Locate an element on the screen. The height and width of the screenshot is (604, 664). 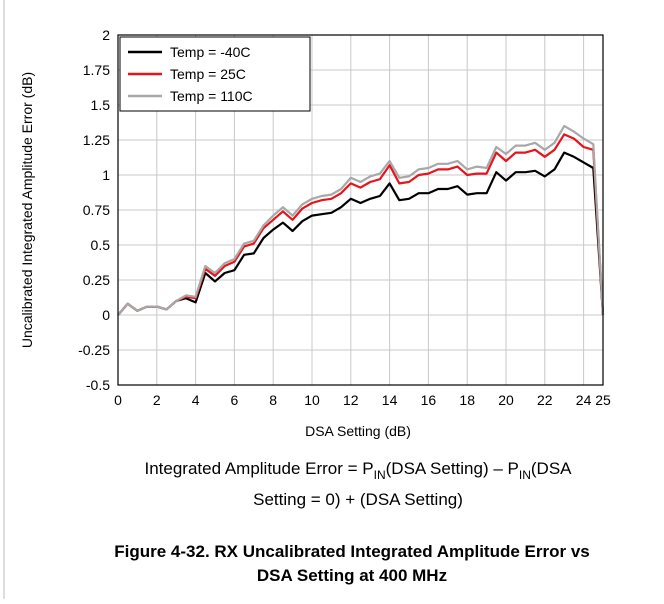
x-tick-label: 25 is located at coordinates (603, 400).